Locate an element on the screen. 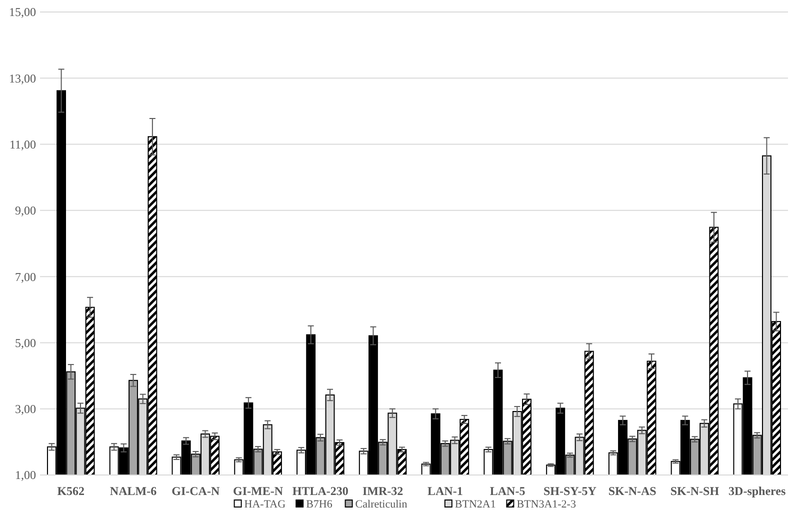 The width and height of the screenshot is (794, 517). legend-label: BTN2A1 is located at coordinates (475, 504).